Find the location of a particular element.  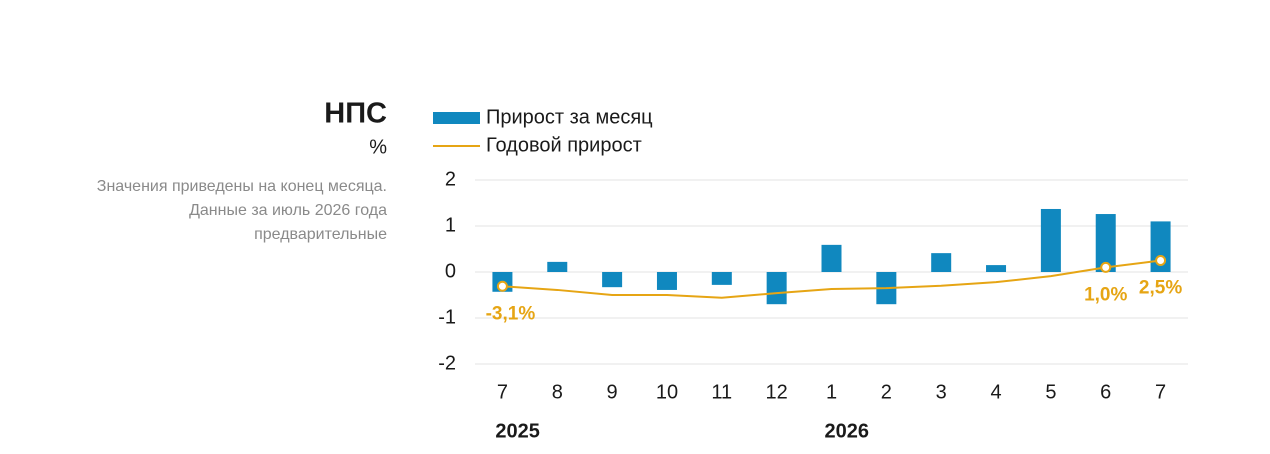

value-label: -3,1% is located at coordinates (511, 313).